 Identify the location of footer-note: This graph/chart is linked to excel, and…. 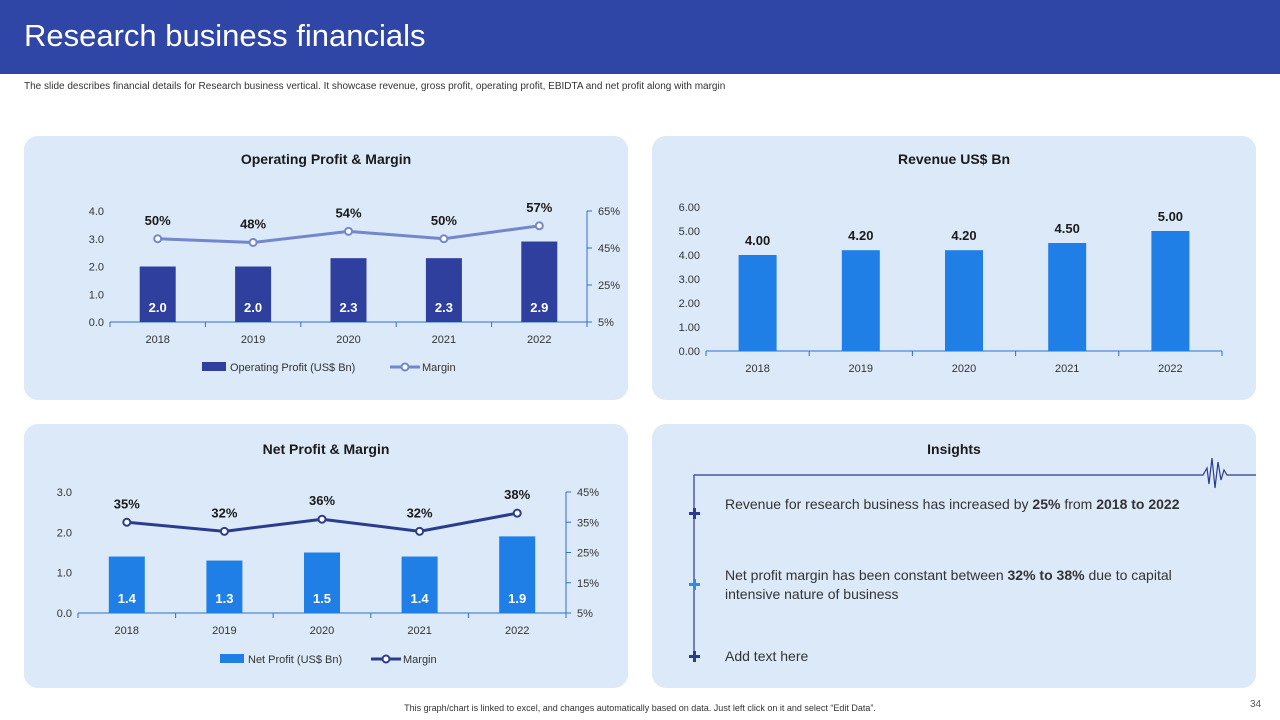
(640, 708).